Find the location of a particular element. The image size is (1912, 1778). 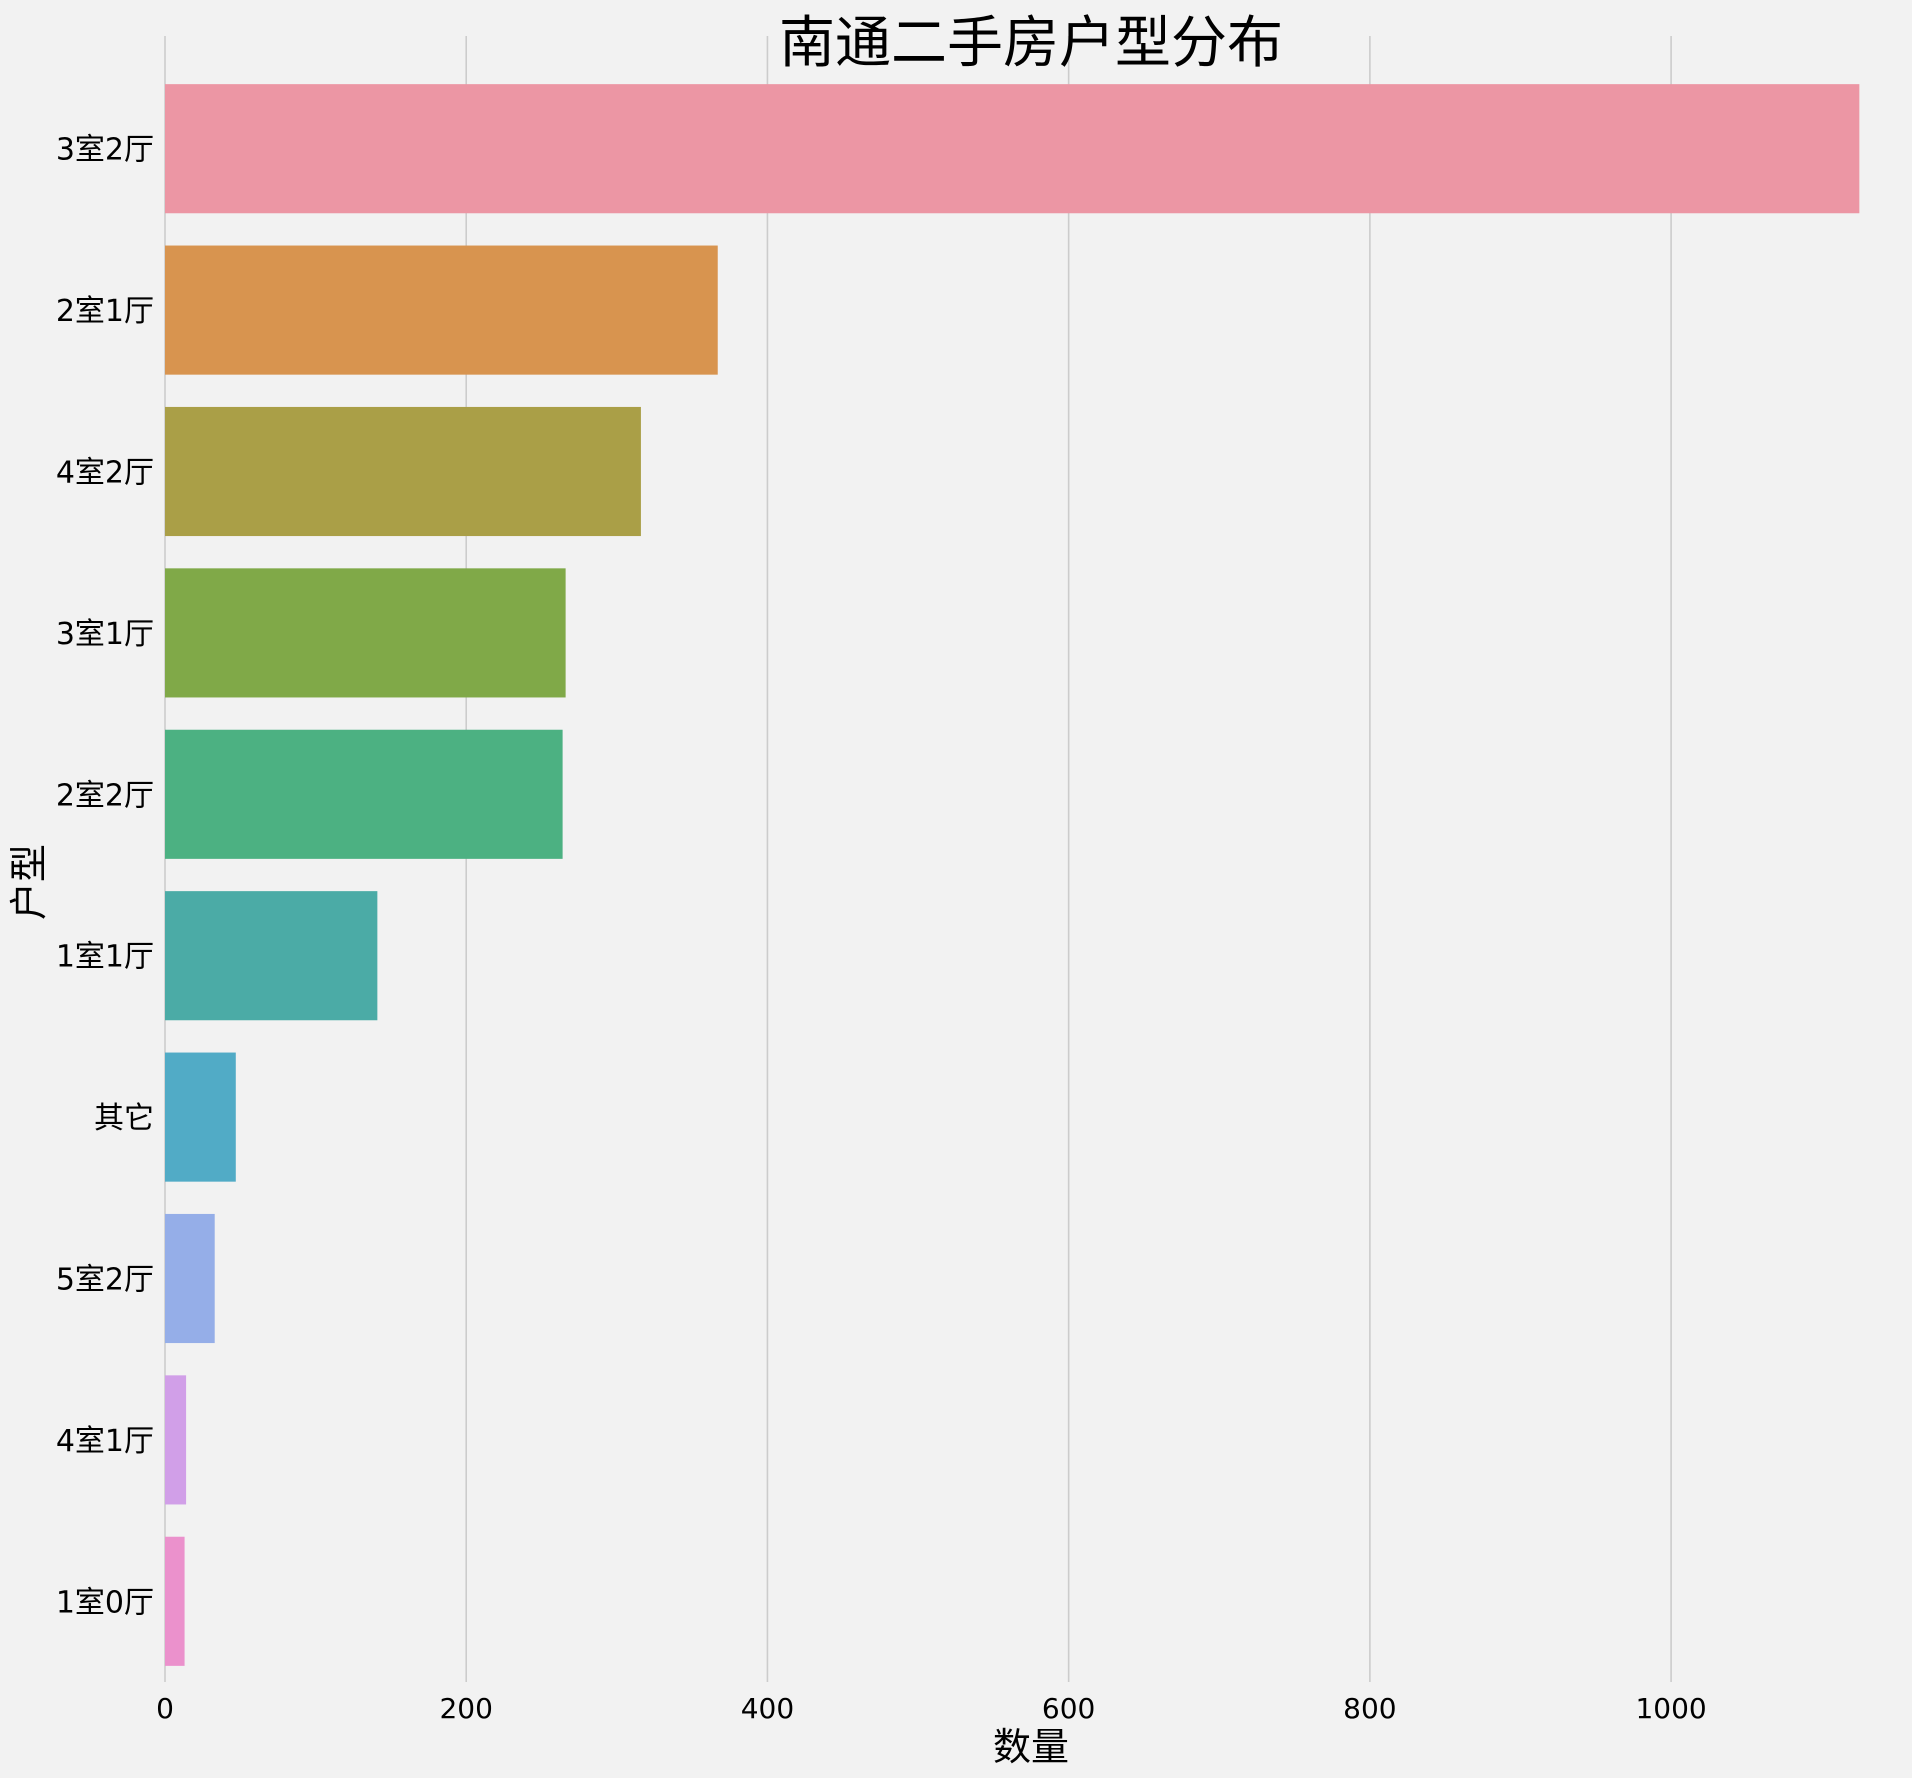

y-tick-label: 4室2厅 is located at coordinates (105, 473).